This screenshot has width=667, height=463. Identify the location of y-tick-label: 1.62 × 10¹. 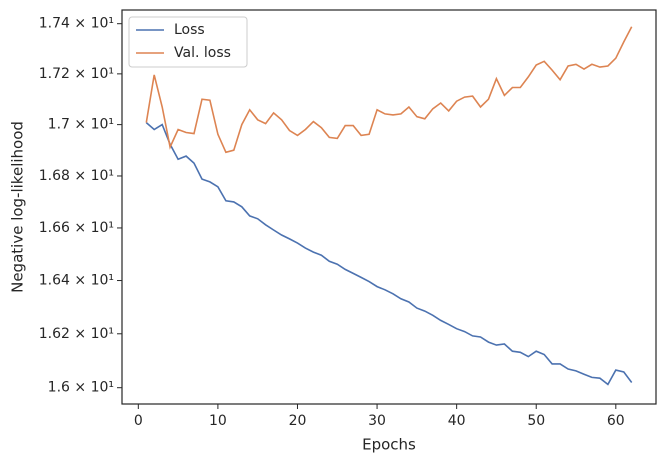
(76, 334).